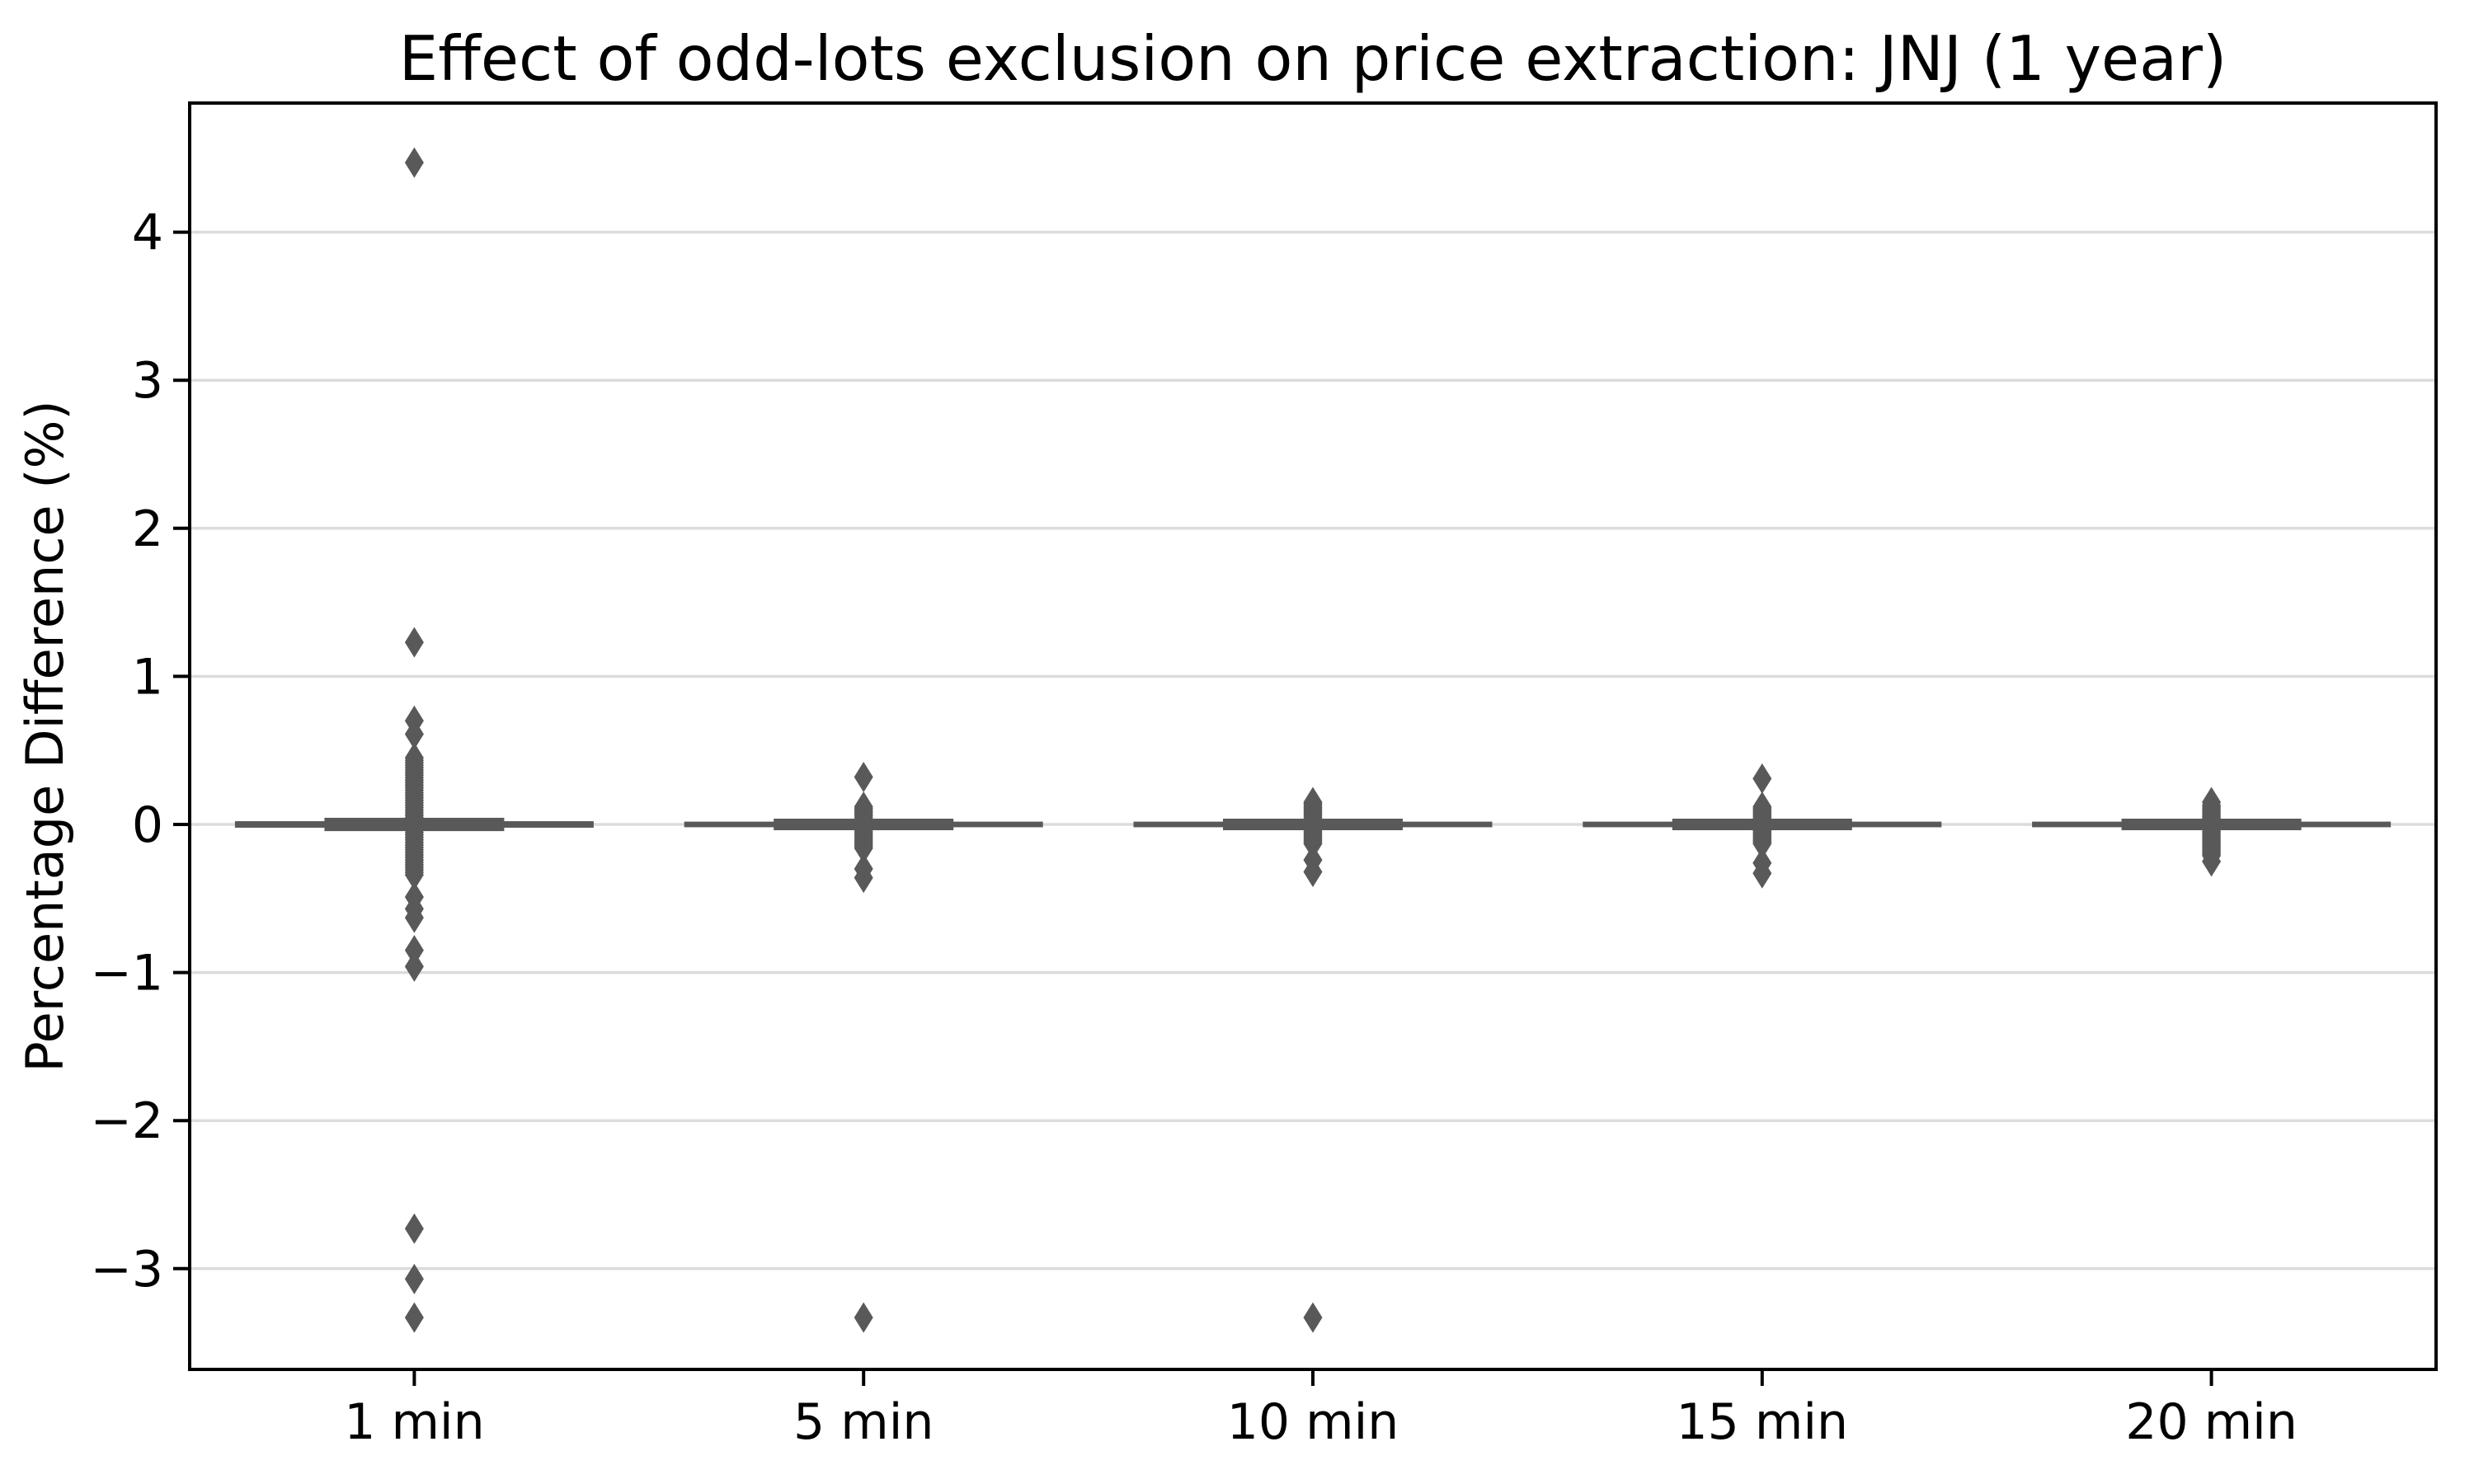  What do you see at coordinates (1313, 1422) in the screenshot?
I see `x-tick-label: 10 min` at bounding box center [1313, 1422].